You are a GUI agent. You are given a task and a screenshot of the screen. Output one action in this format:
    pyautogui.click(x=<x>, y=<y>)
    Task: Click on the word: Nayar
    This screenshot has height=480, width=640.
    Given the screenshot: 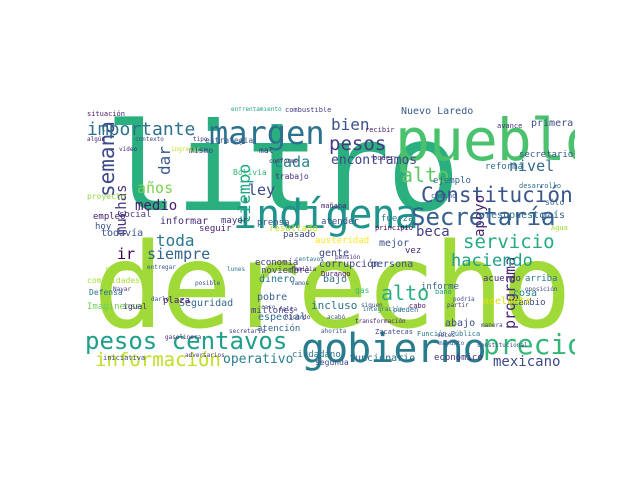 What is the action you would take?
    pyautogui.click(x=122, y=289)
    